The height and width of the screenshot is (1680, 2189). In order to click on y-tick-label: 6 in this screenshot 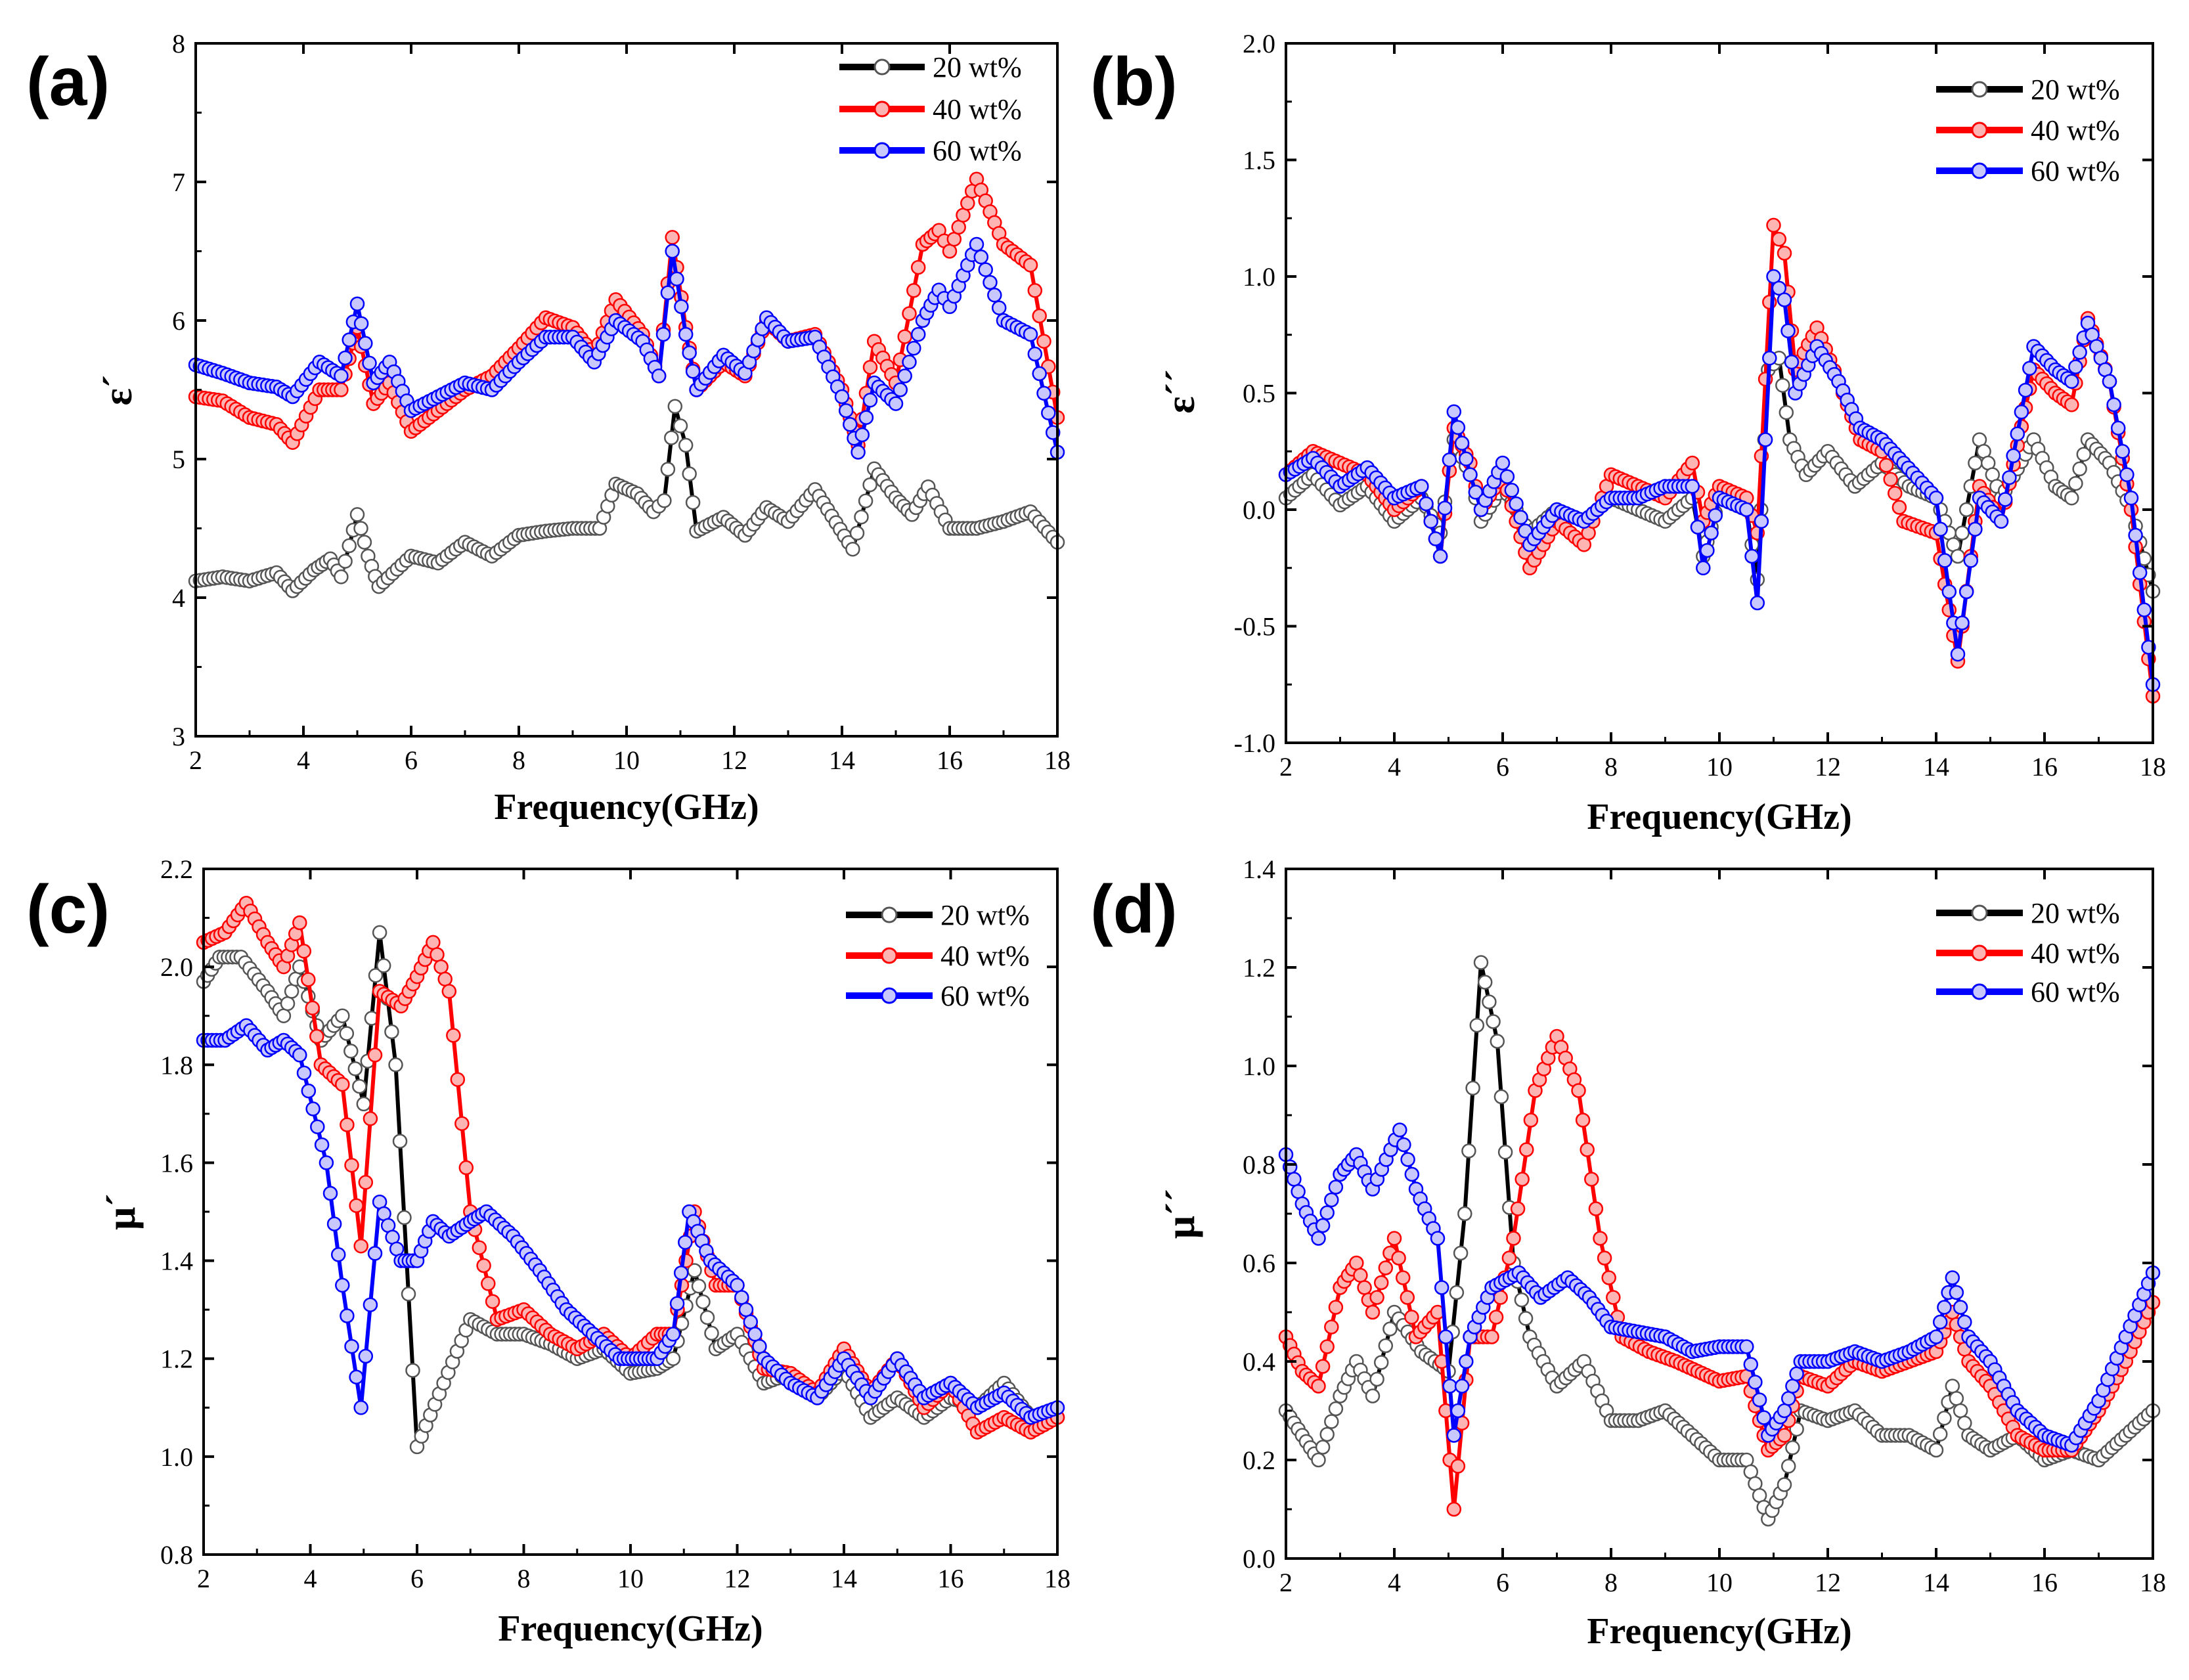, I will do `click(178, 321)`.